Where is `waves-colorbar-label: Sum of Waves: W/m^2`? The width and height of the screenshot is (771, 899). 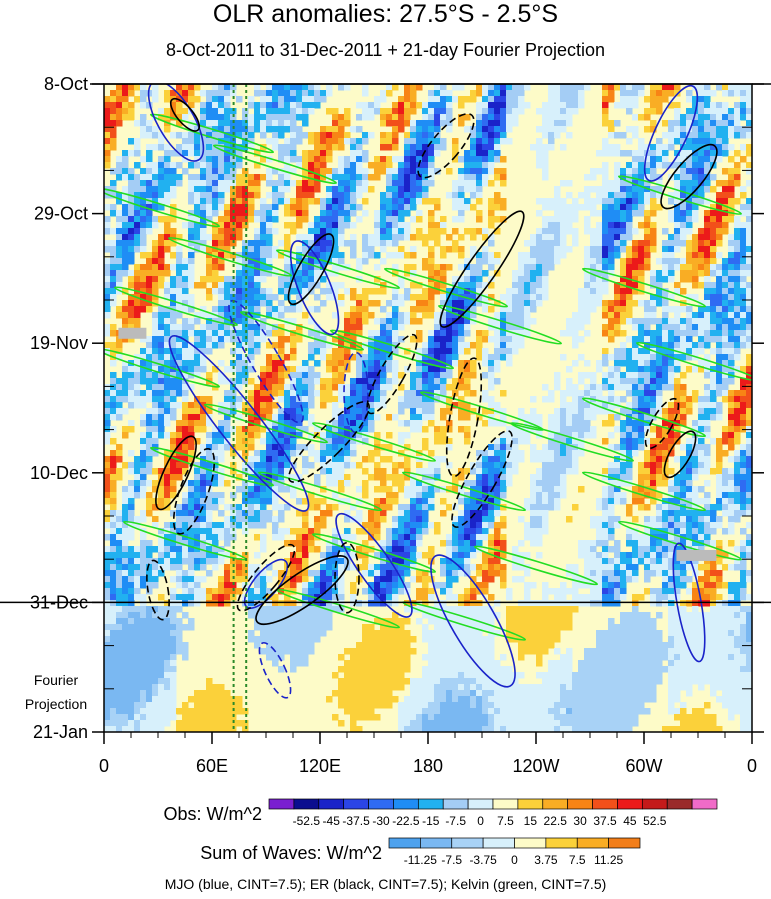 waves-colorbar-label: Sum of Waves: W/m^2 is located at coordinates (291, 853).